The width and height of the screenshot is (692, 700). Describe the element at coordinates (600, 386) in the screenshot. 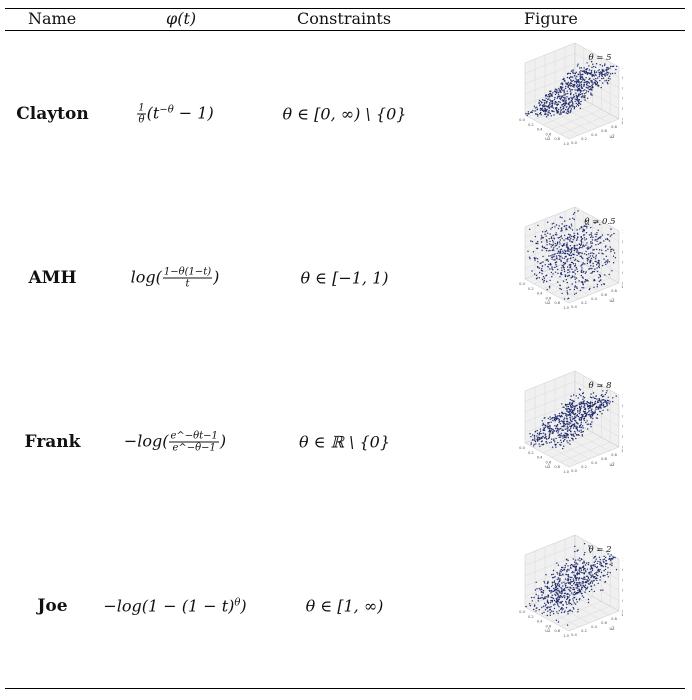

I see `figure-title: θ = 8` at that location.